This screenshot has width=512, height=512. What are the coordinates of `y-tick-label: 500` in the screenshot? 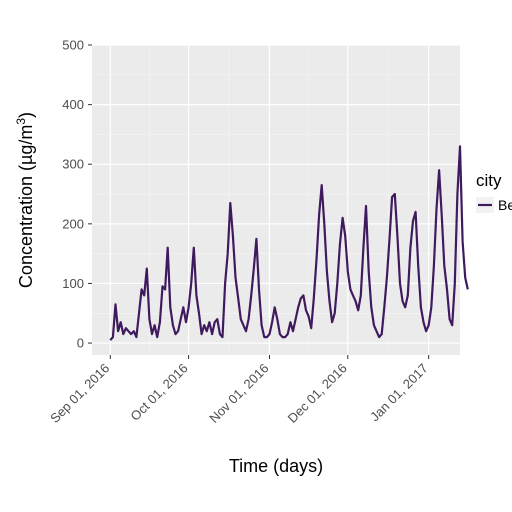 It's located at (73, 45).